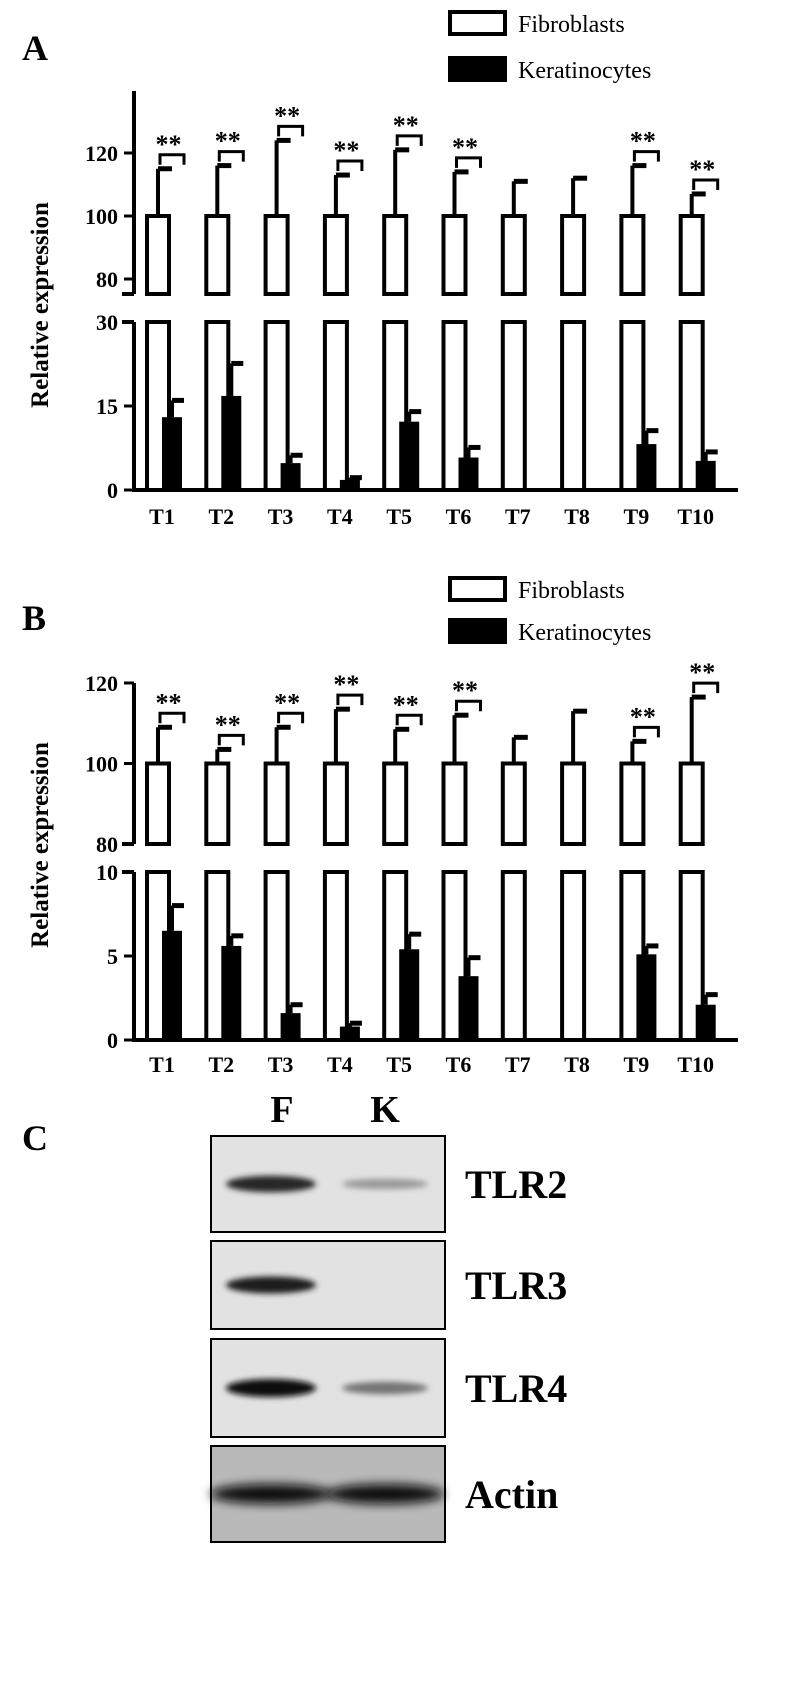 Image resolution: width=797 pixels, height=1693 pixels. What do you see at coordinates (172, 717) in the screenshot?
I see `significance-bracket-T1-b` at bounding box center [172, 717].